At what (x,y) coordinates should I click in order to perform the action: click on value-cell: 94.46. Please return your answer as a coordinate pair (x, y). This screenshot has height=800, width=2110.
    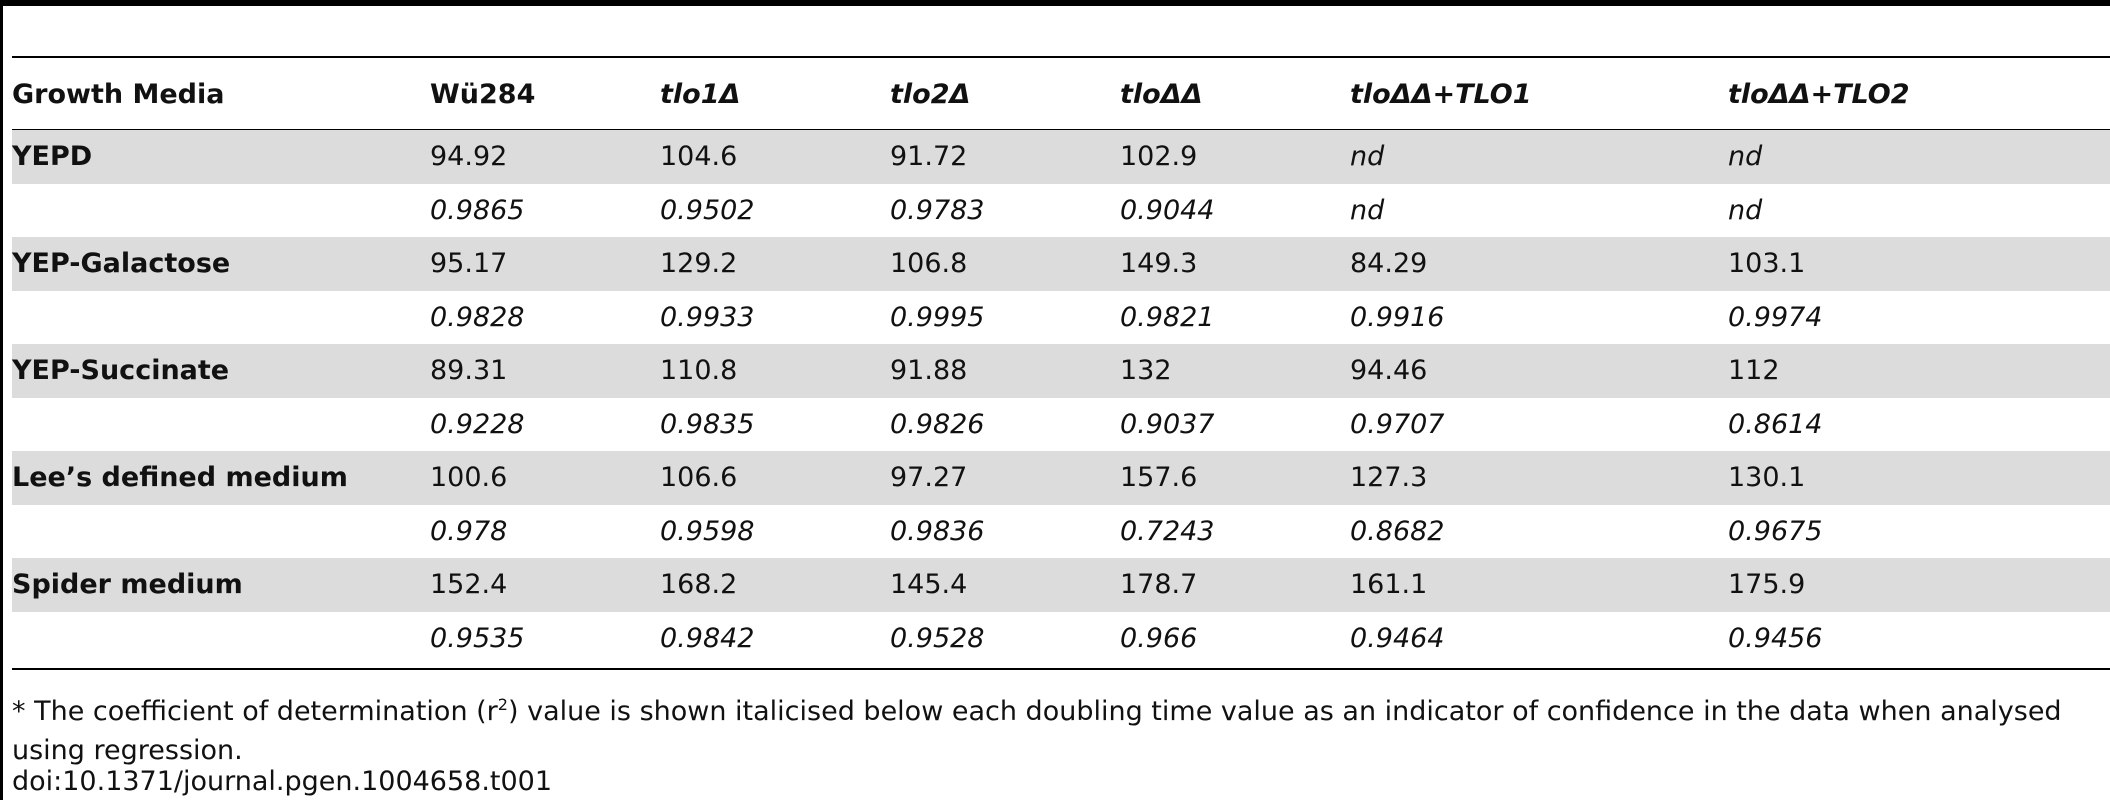
    Looking at the image, I should click on (1539, 371).